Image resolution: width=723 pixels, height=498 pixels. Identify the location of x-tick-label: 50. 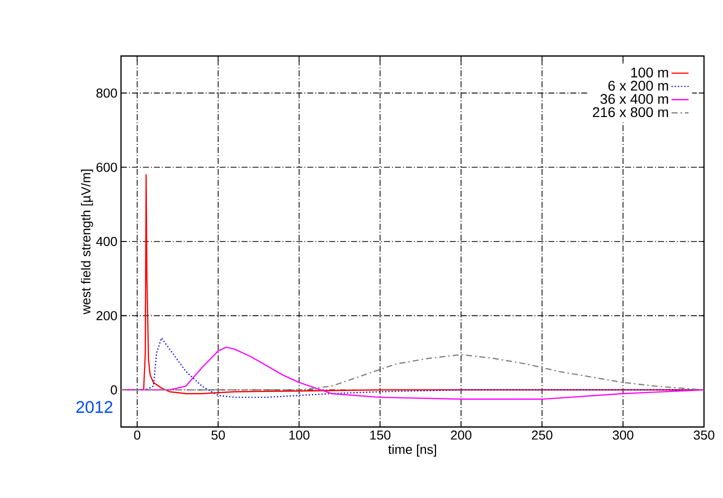
(218, 435).